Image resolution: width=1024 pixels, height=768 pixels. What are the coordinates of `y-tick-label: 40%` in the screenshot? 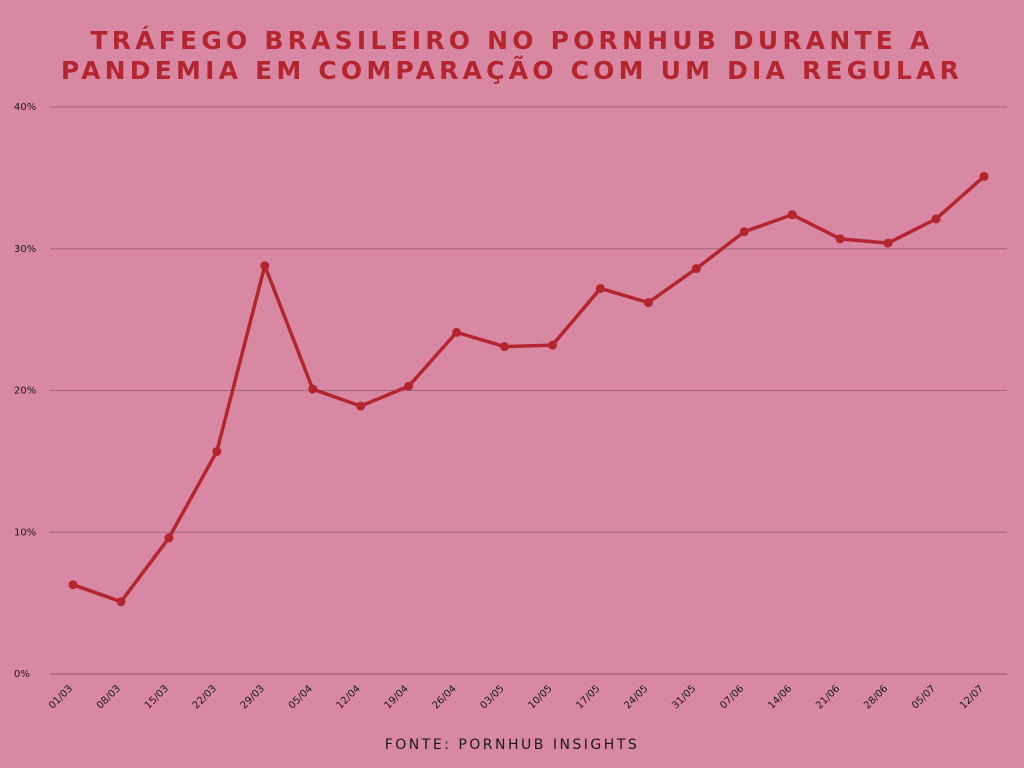 It's located at (25, 107).